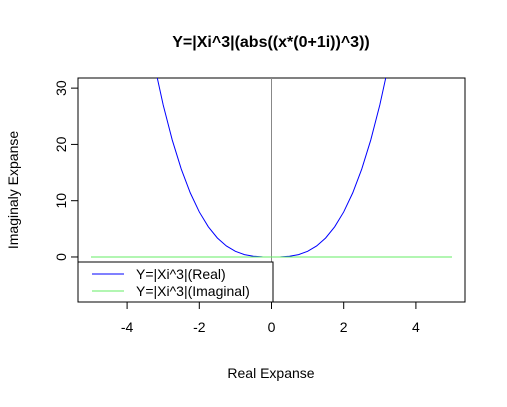  I want to click on x-tick-label: -4, so click(127, 327).